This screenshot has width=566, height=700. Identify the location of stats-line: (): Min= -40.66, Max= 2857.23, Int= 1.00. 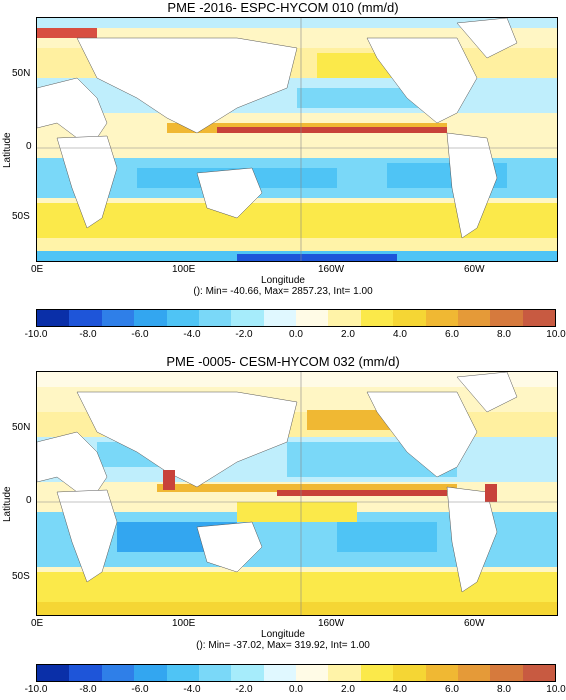
(283, 291).